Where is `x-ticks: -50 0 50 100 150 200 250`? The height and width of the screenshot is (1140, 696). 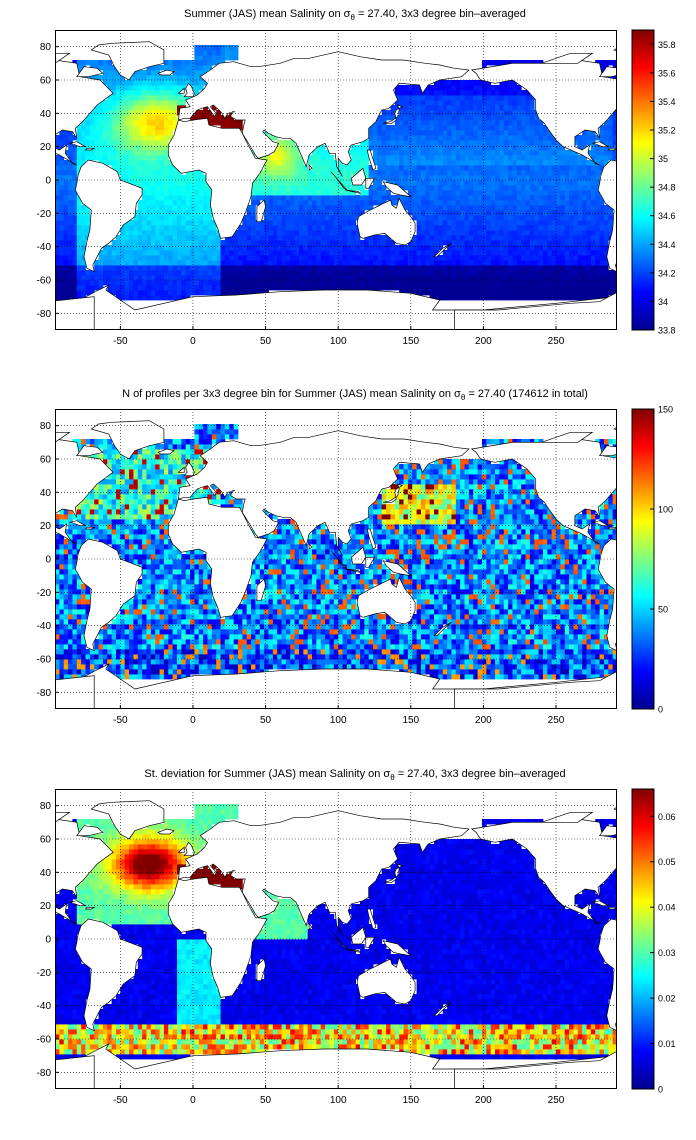 x-ticks: -50 0 50 100 150 200 250 is located at coordinates (339, 336).